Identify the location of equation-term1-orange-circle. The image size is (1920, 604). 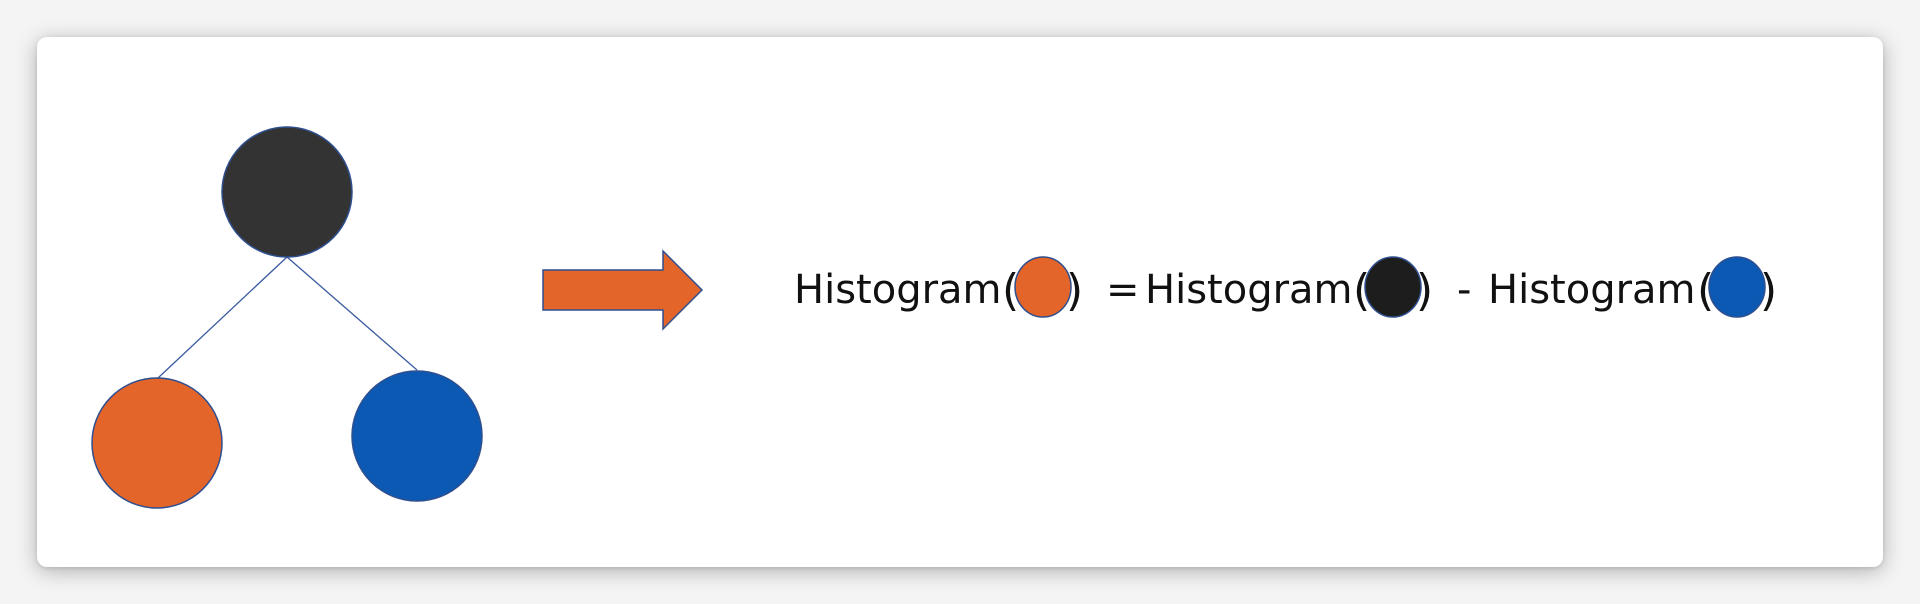
(1043, 287).